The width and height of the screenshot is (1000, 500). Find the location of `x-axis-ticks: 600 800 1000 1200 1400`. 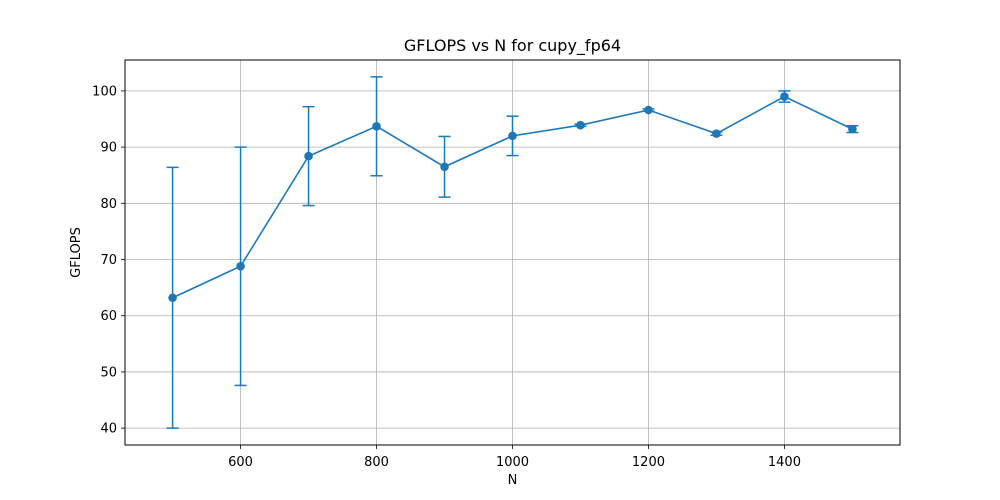

x-axis-ticks: 600 800 1000 1200 1400 is located at coordinates (514, 457).